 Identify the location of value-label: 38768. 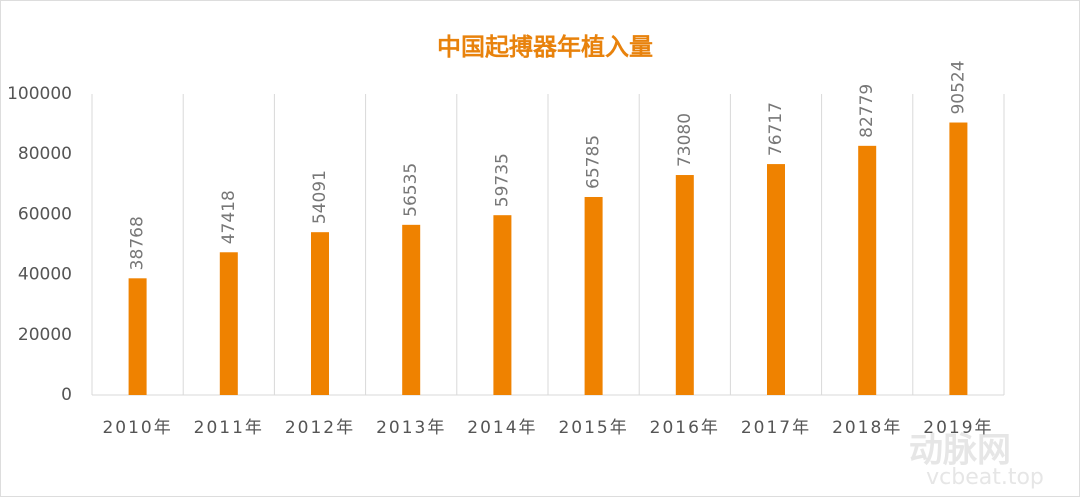
(138, 243).